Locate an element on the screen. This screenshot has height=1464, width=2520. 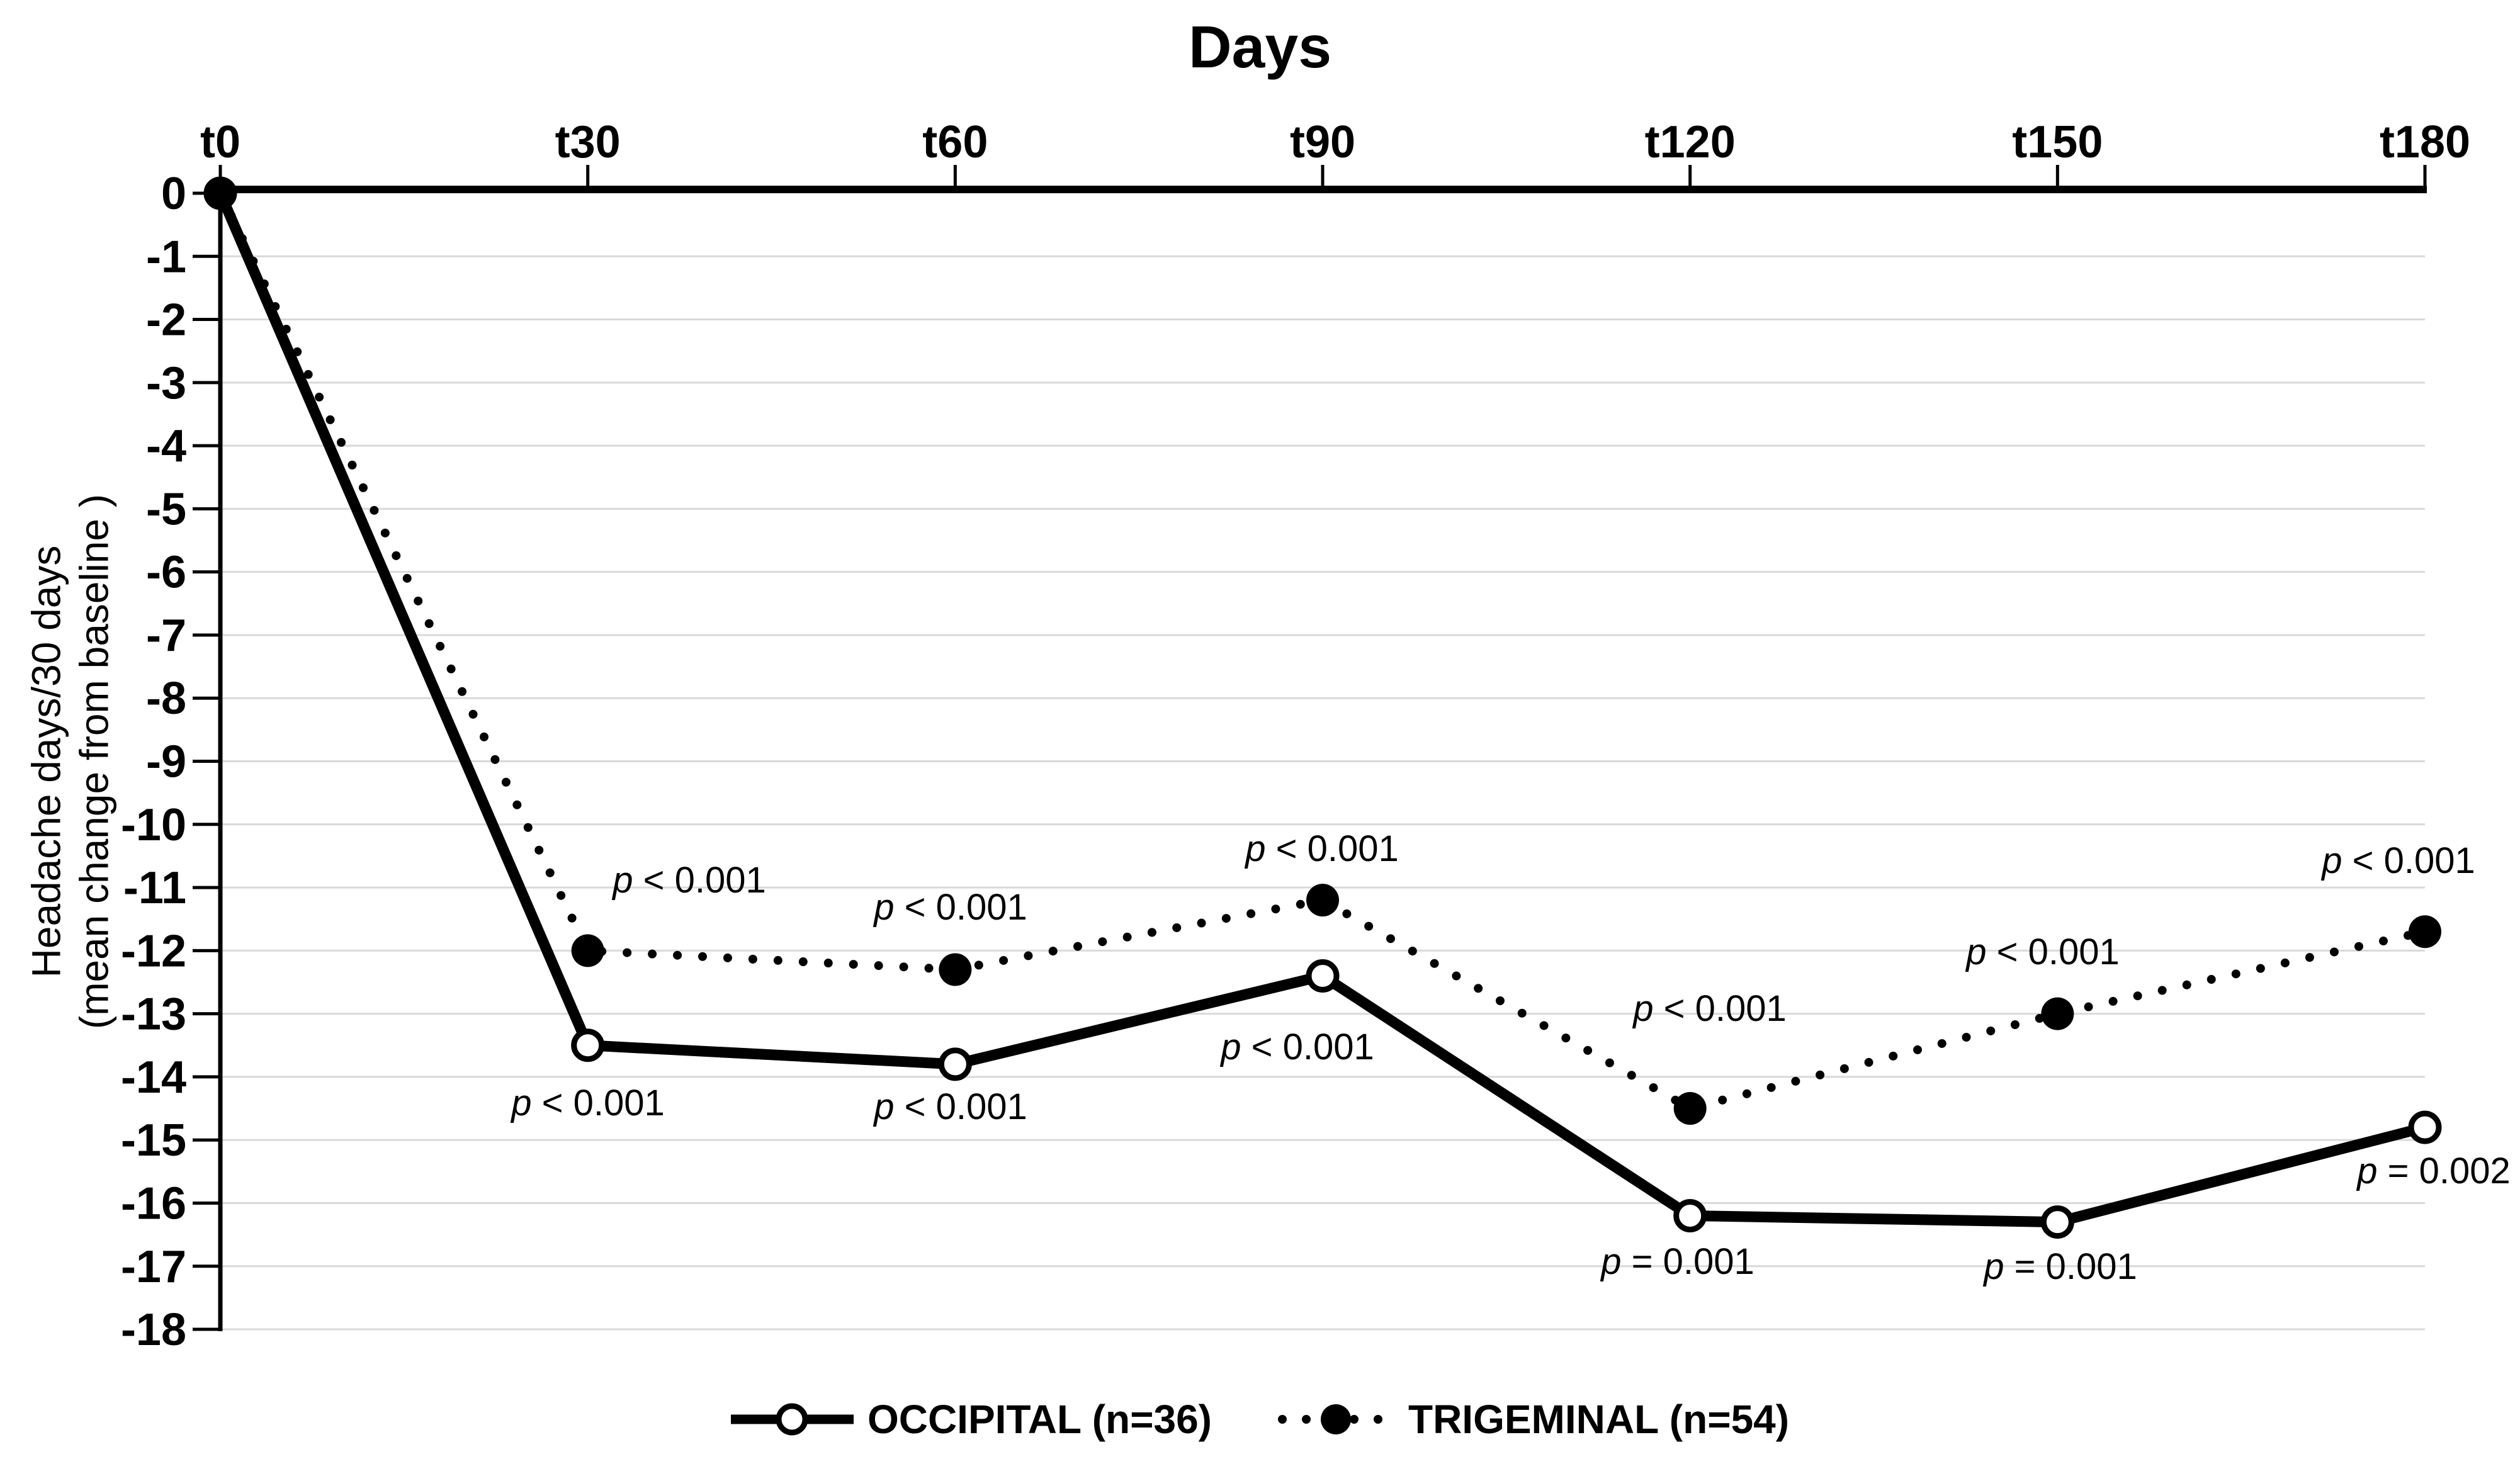
y-tick-label: -18 is located at coordinates (153, 1330).